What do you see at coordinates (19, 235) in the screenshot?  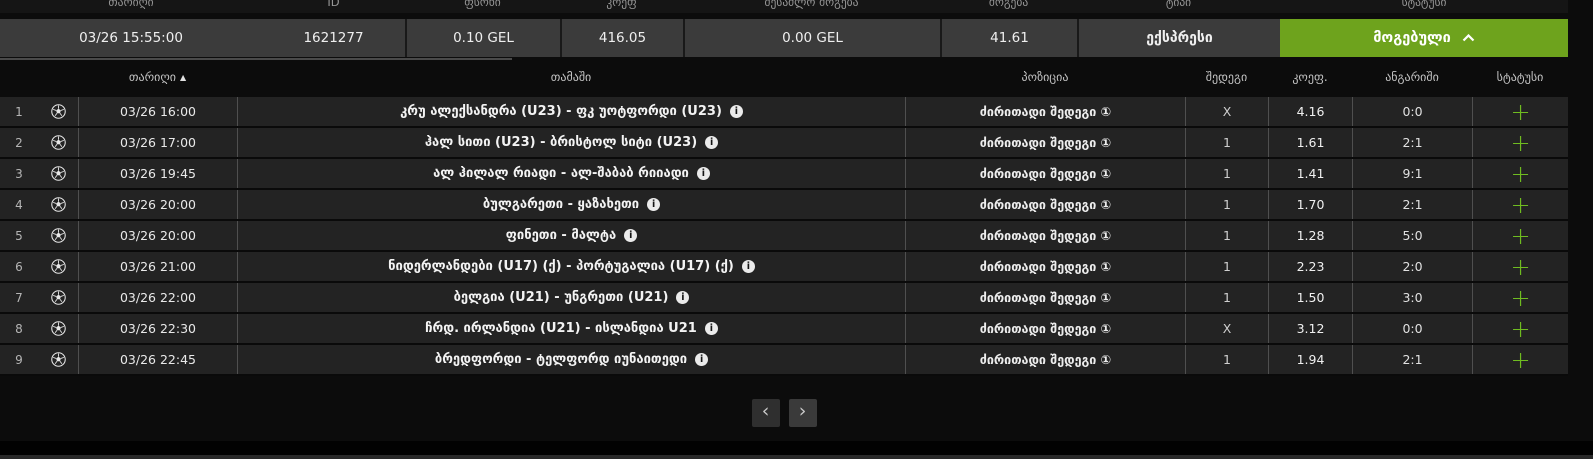 I see `event-number: 5` at bounding box center [19, 235].